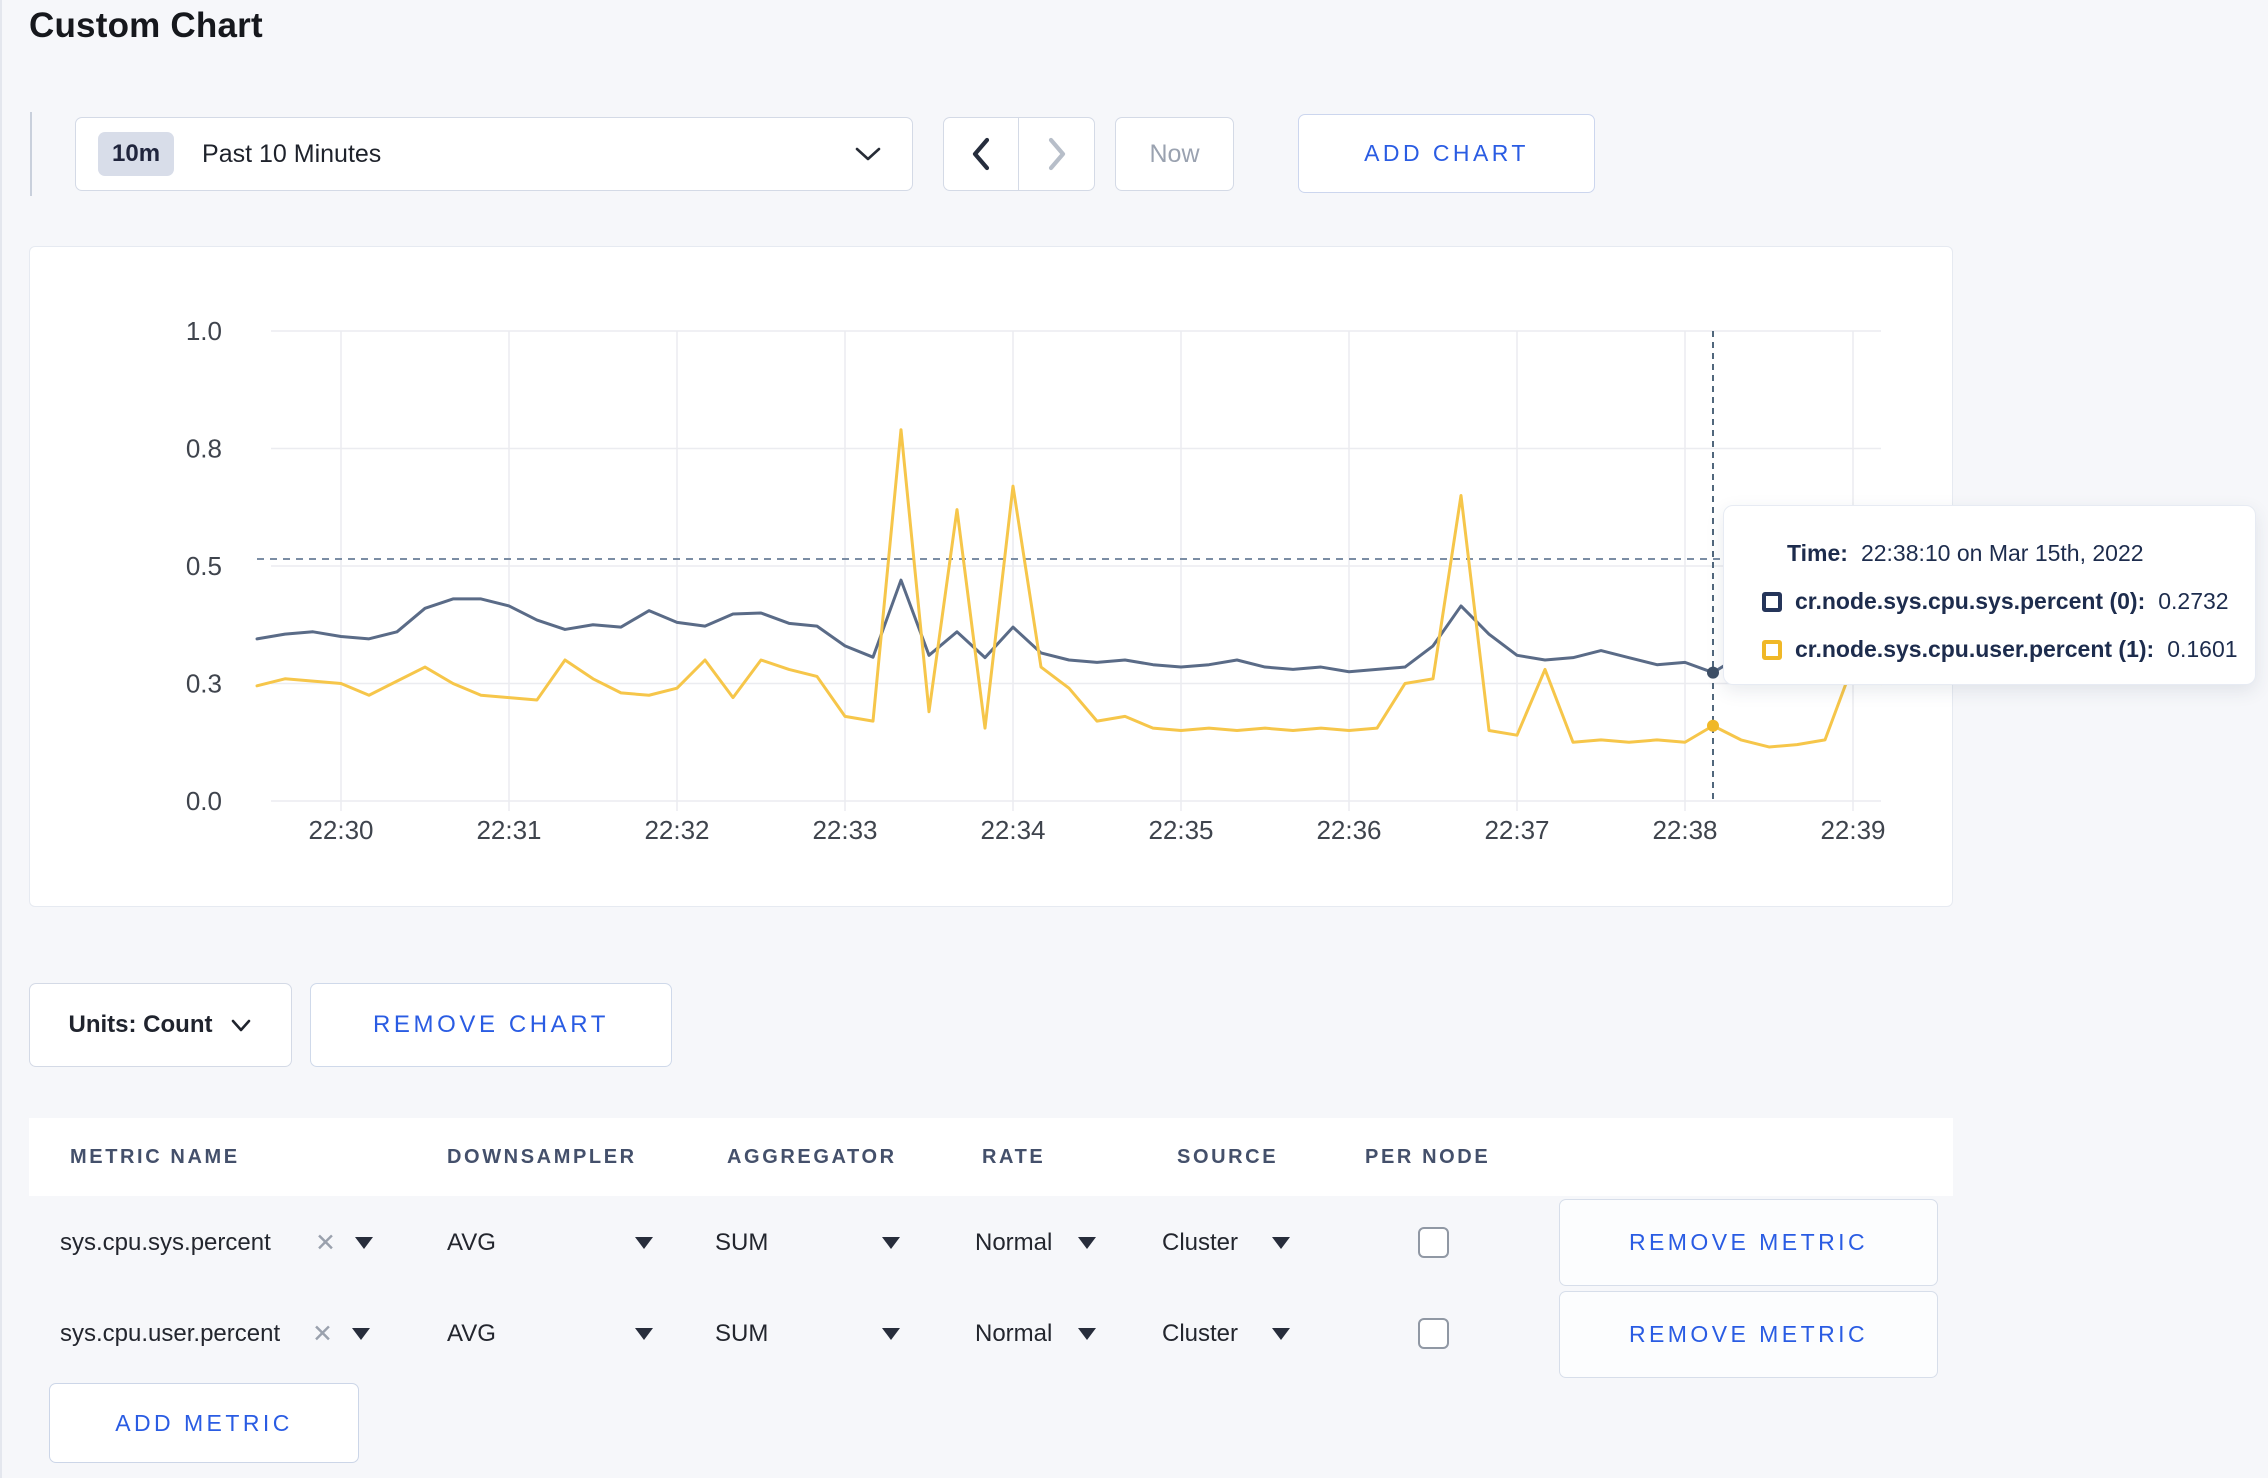 Image resolution: width=2268 pixels, height=1478 pixels. Describe the element at coordinates (1348, 830) in the screenshot. I see `svg-text: 22:36` at that location.